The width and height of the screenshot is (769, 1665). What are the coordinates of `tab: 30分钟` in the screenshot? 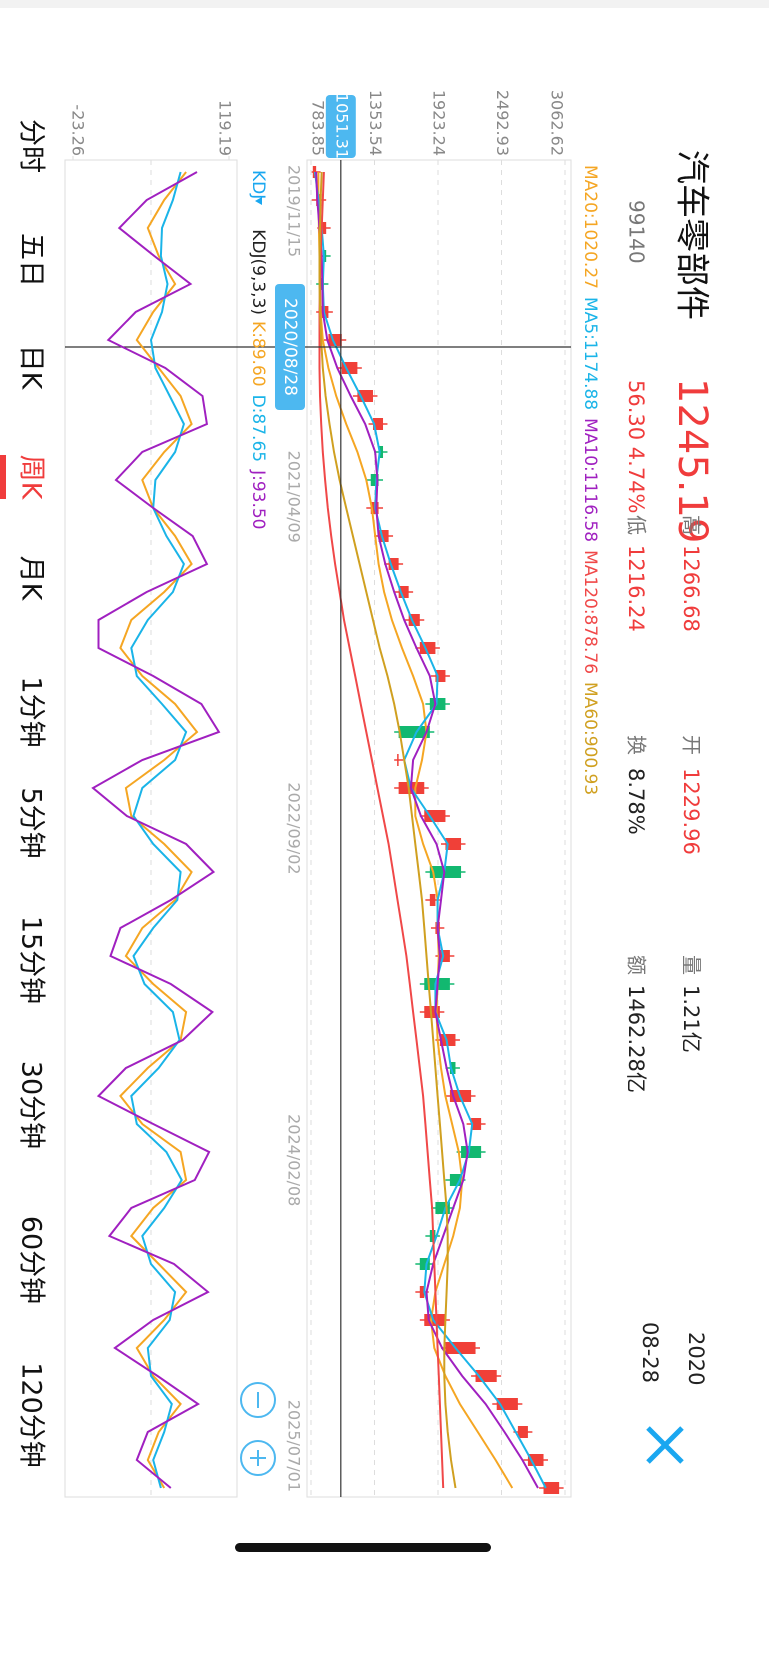 It's located at (31, 1105).